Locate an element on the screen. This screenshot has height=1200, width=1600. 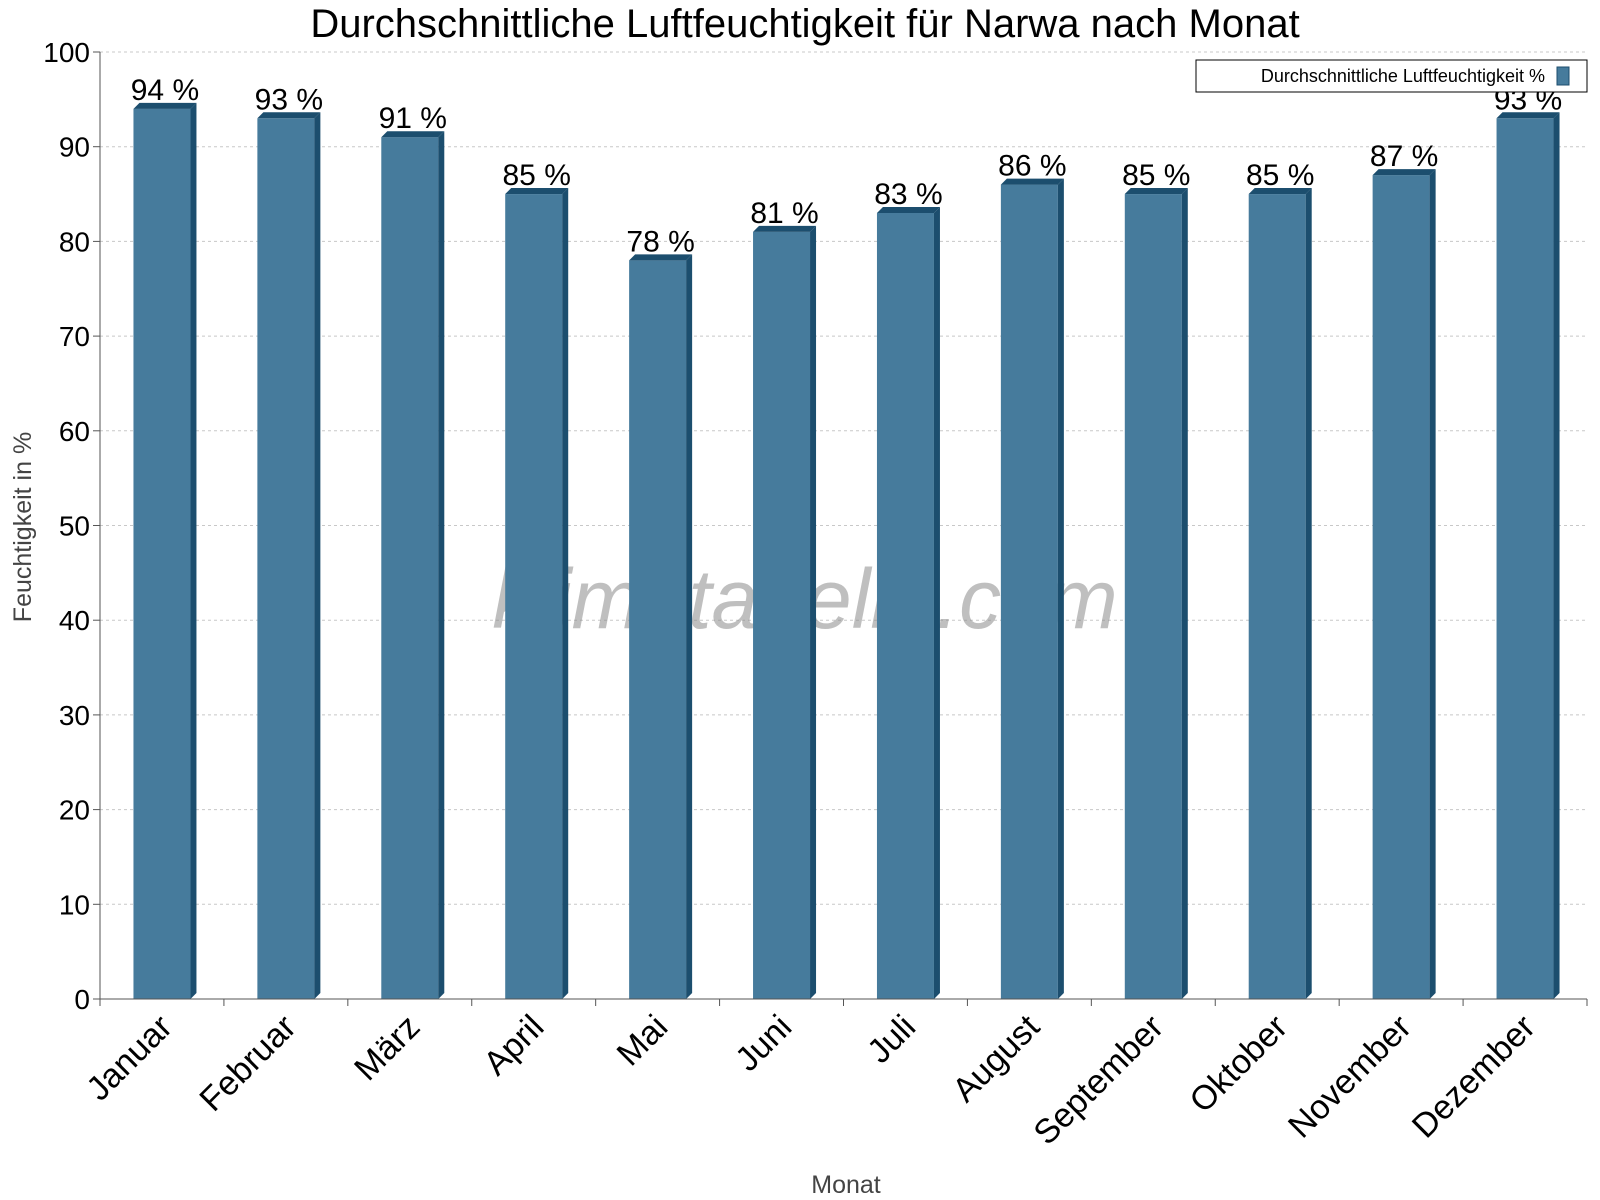
y-tick-label: 0 is located at coordinates (82, 999).